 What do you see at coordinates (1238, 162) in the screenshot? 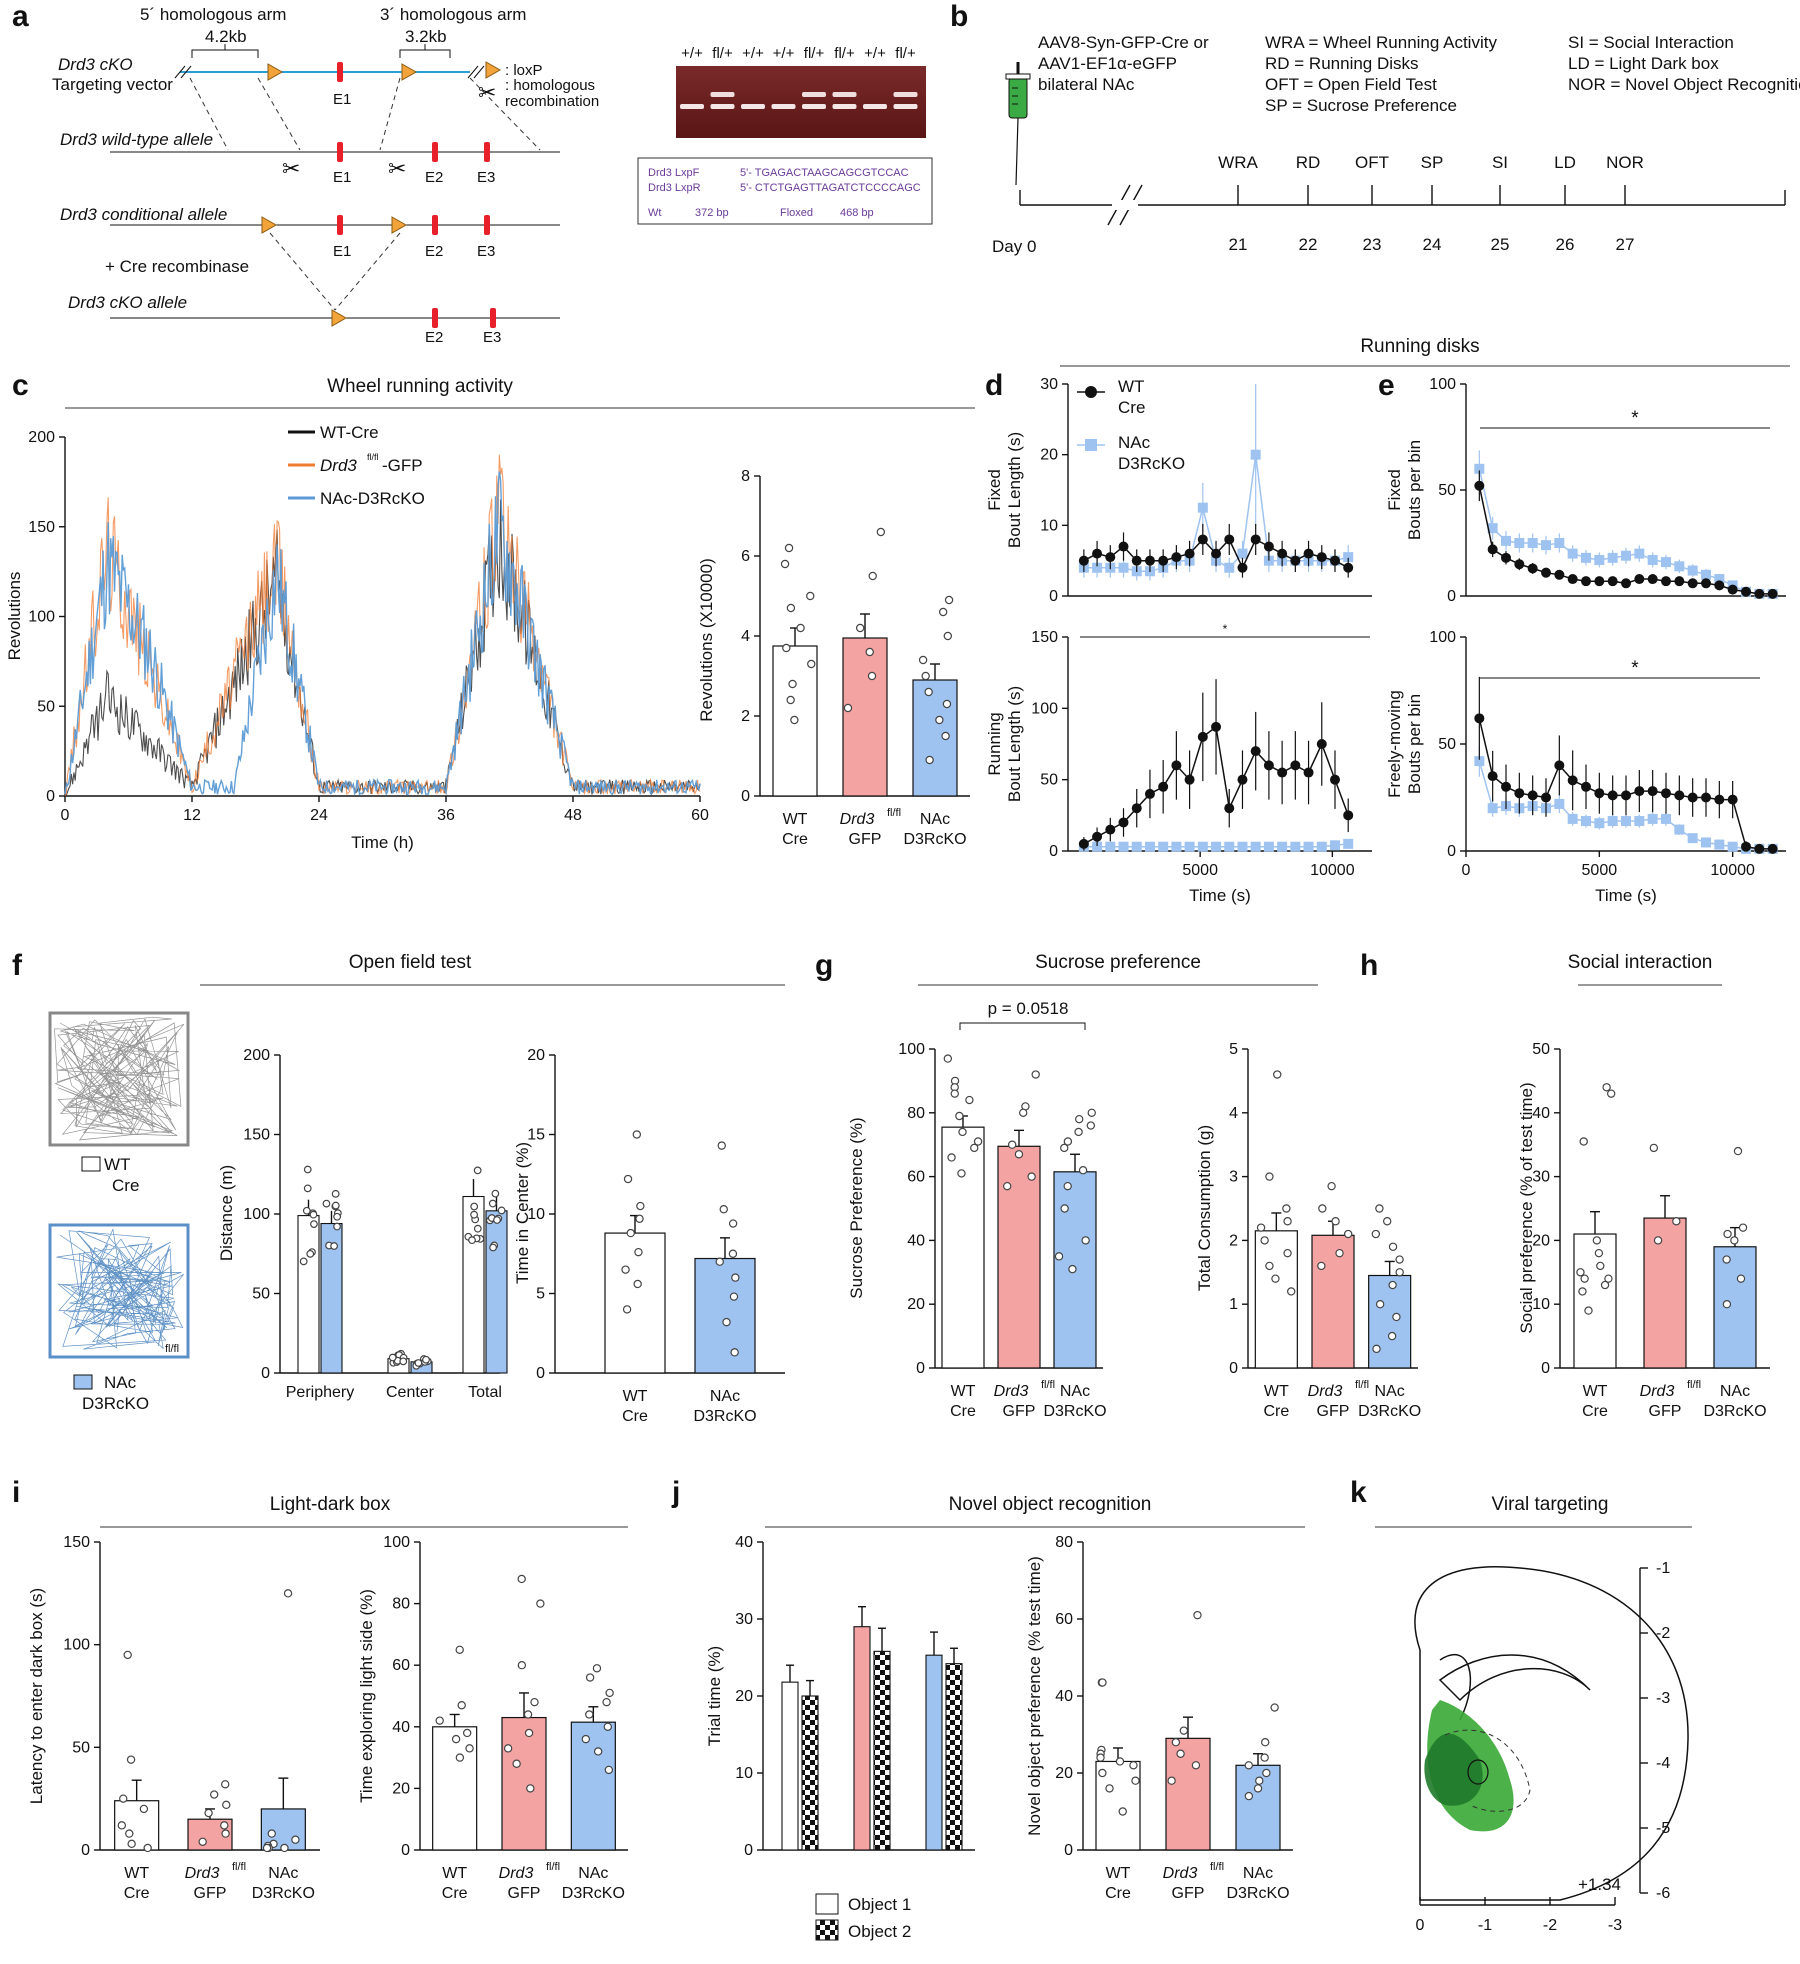
I see `timeline-test: WRA` at bounding box center [1238, 162].